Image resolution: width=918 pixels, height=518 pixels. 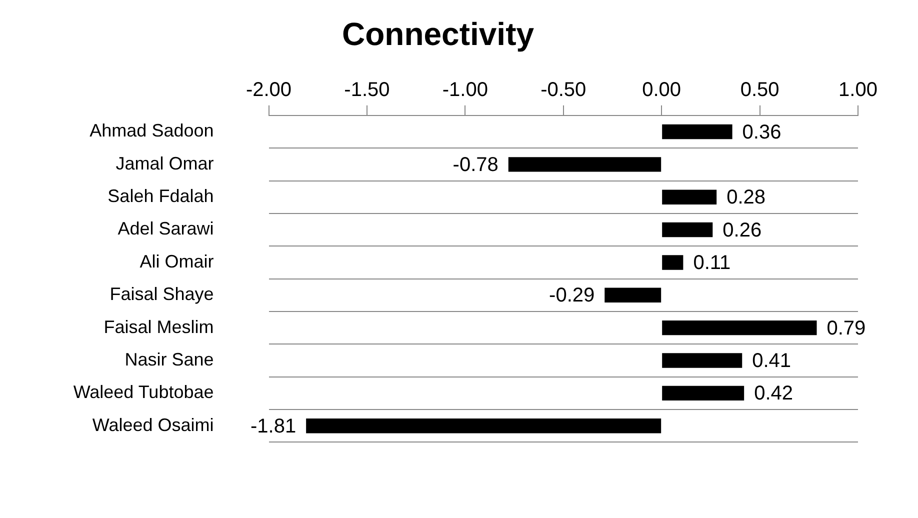 What do you see at coordinates (438, 34) in the screenshot?
I see `chart-title: Connectivity` at bounding box center [438, 34].